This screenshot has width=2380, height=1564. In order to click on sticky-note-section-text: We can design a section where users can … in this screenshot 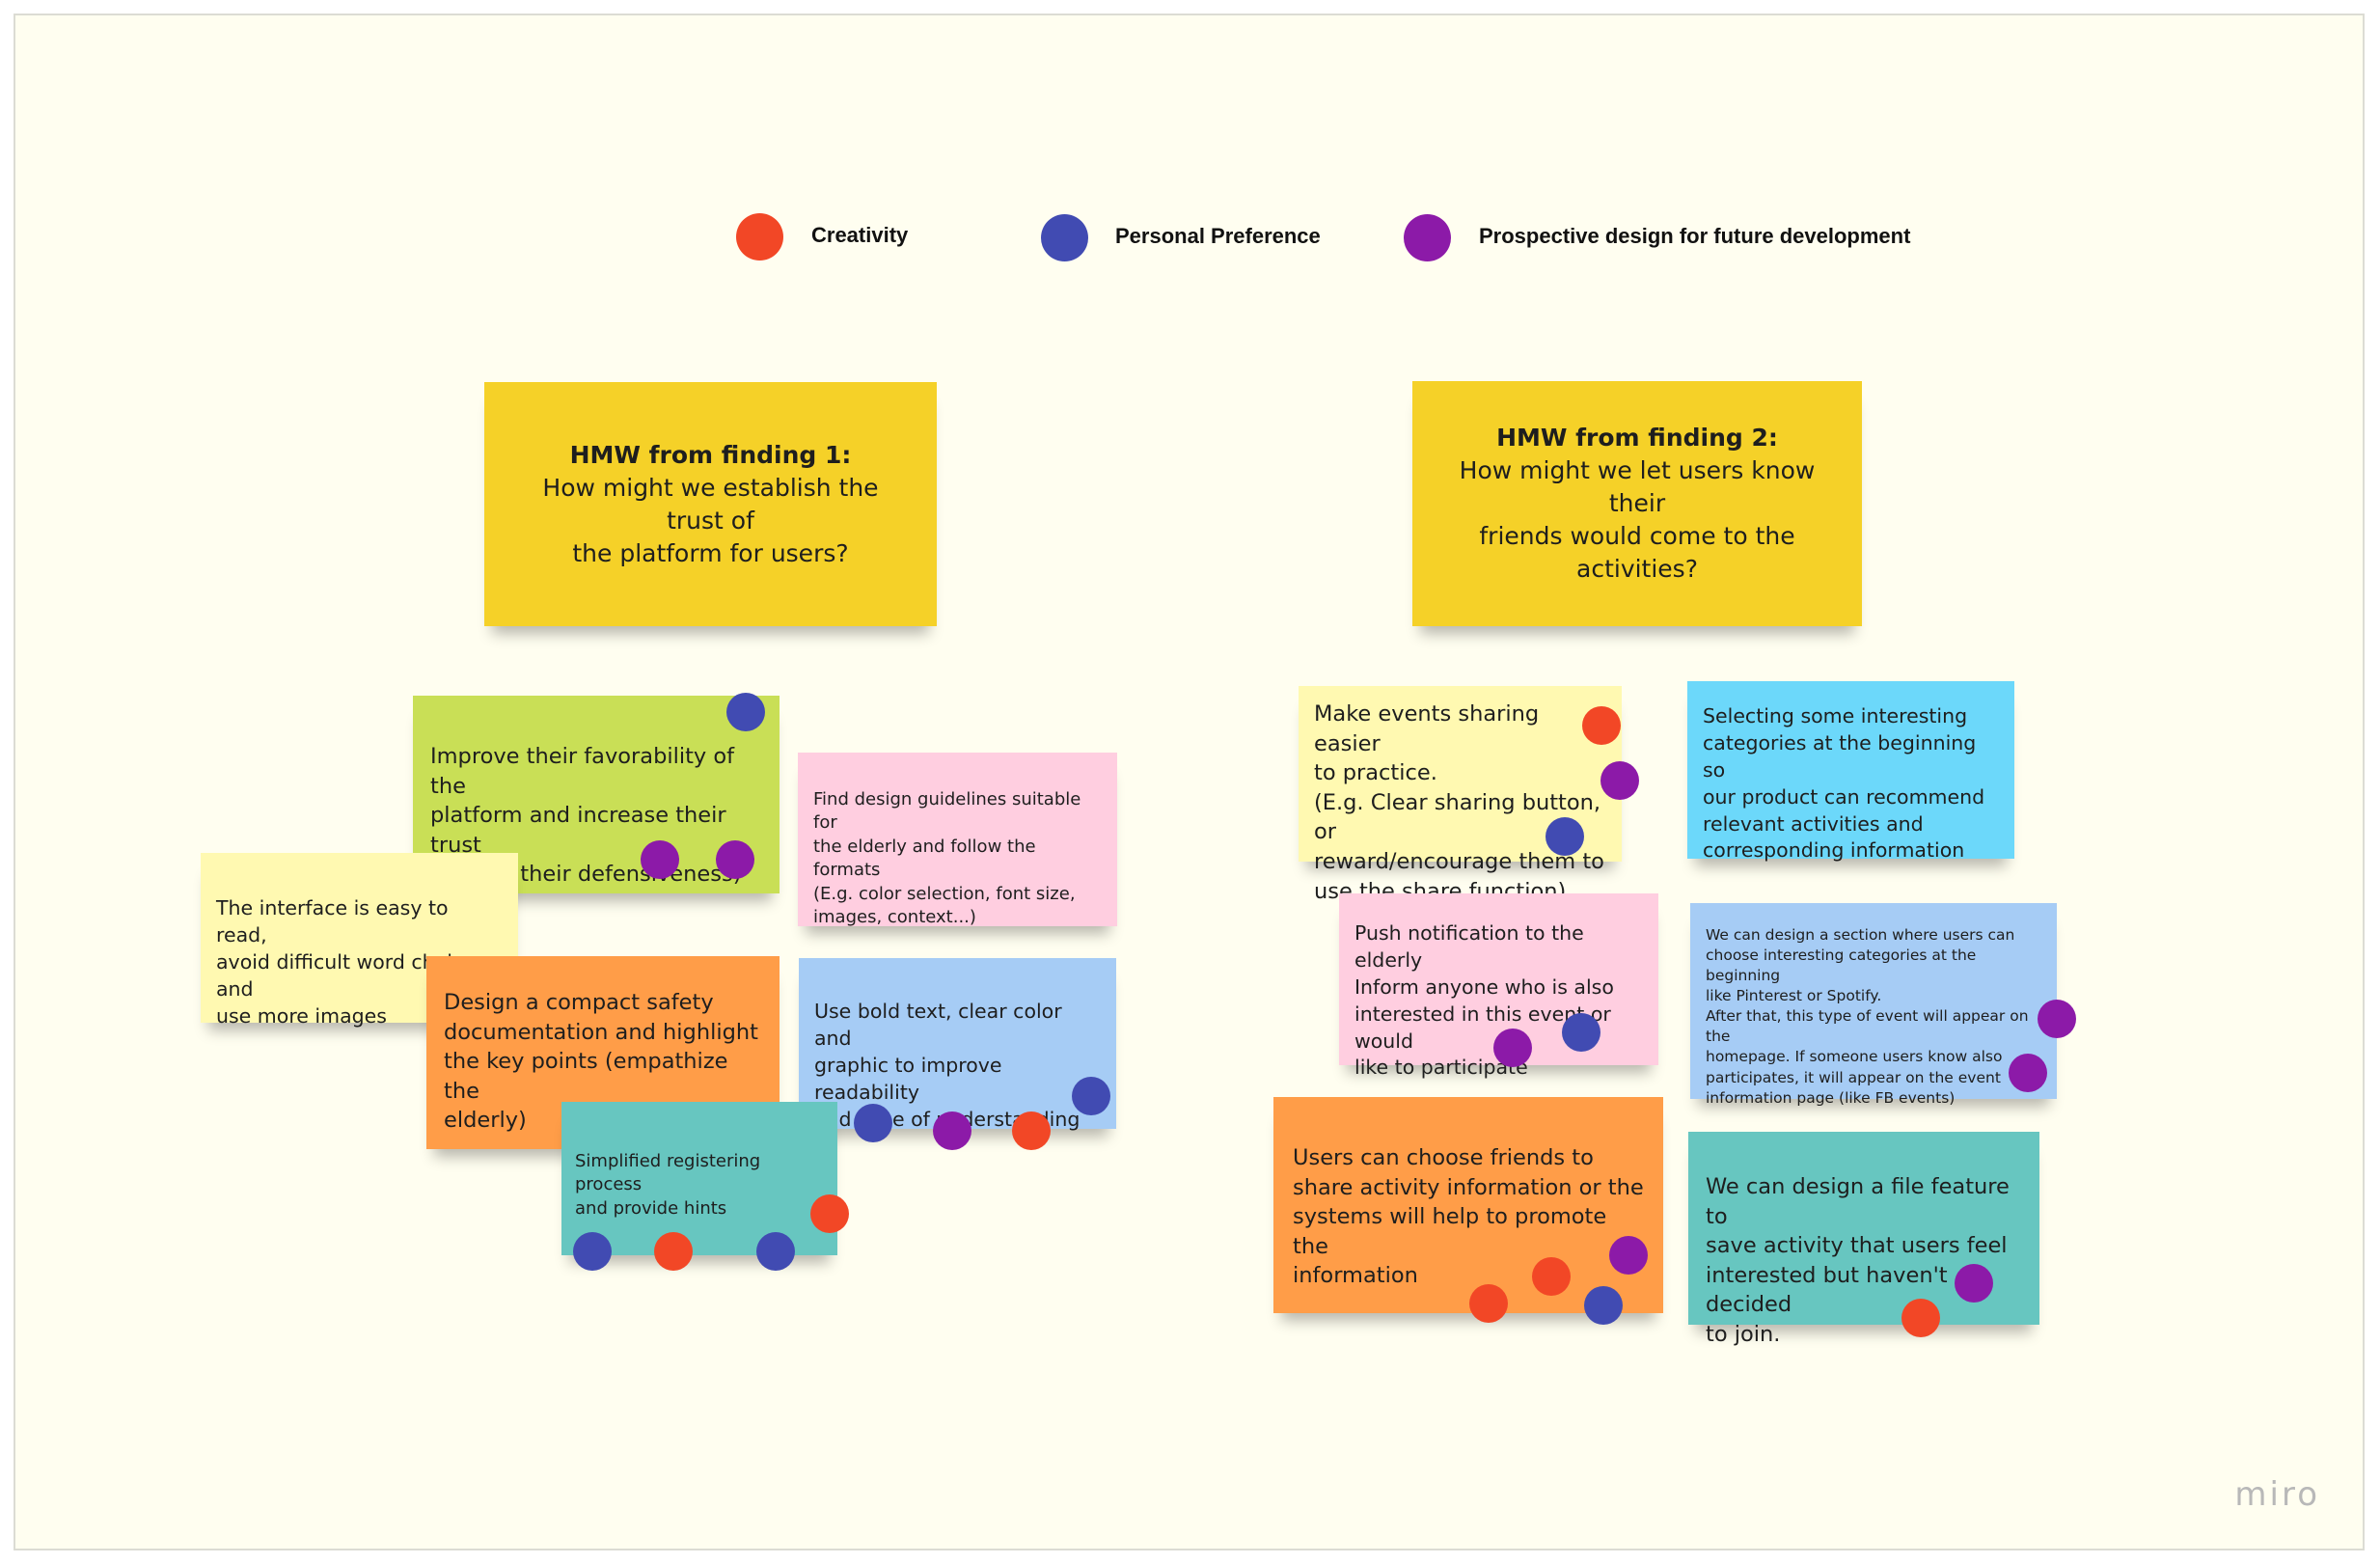, I will do `click(1868, 1017)`.